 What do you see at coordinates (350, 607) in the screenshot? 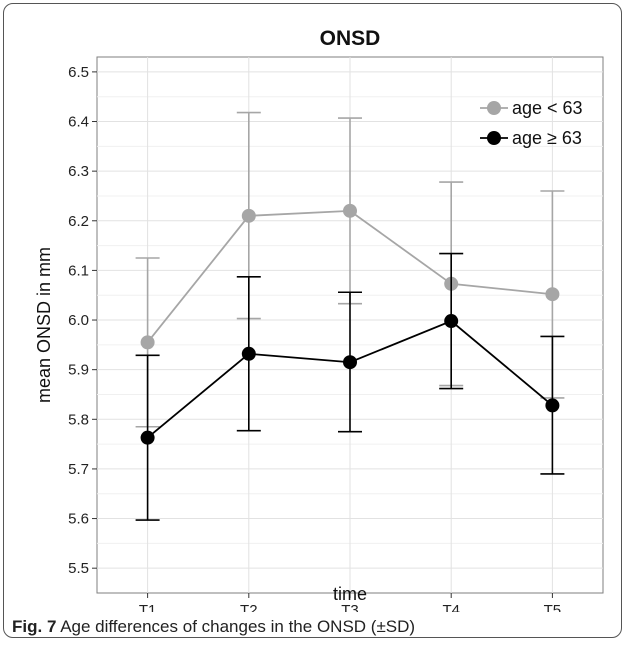
I see `x-tick-label: T3` at bounding box center [350, 607].